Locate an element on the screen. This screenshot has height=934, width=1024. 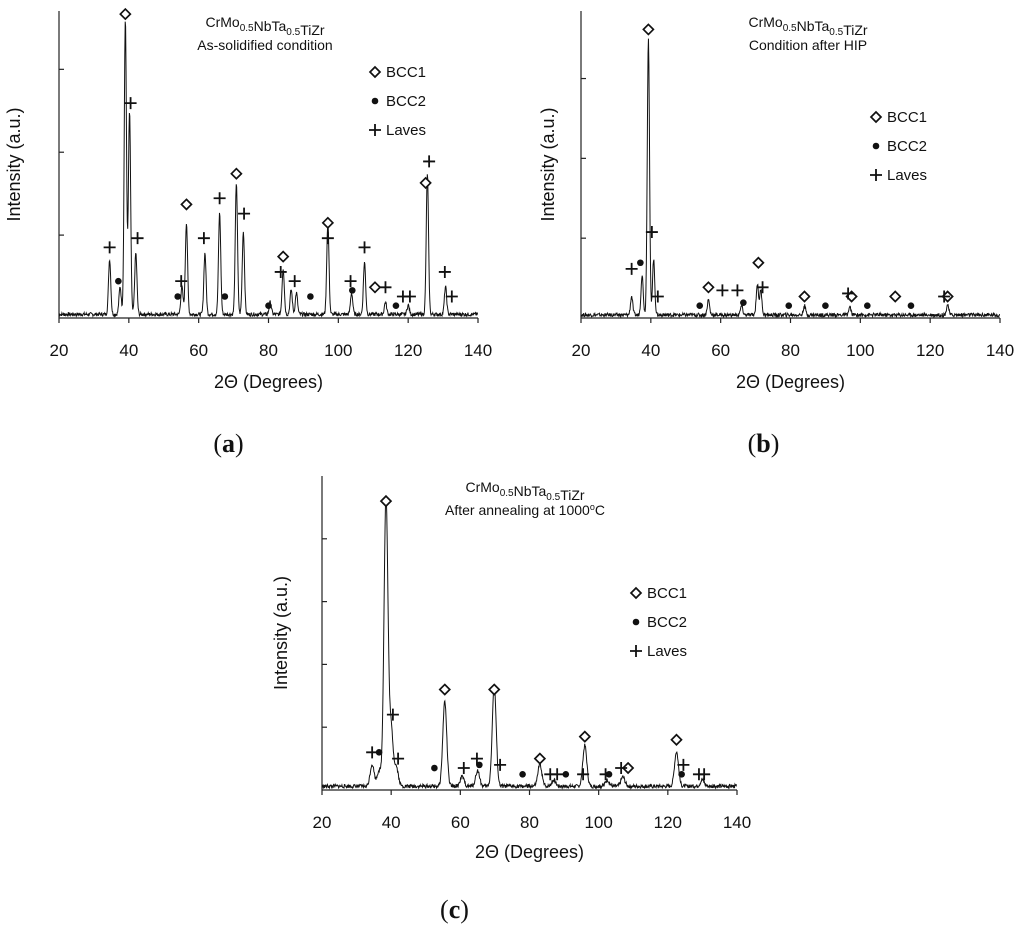
chart-subtitle: Condition after HIP is located at coordinates (808, 45).